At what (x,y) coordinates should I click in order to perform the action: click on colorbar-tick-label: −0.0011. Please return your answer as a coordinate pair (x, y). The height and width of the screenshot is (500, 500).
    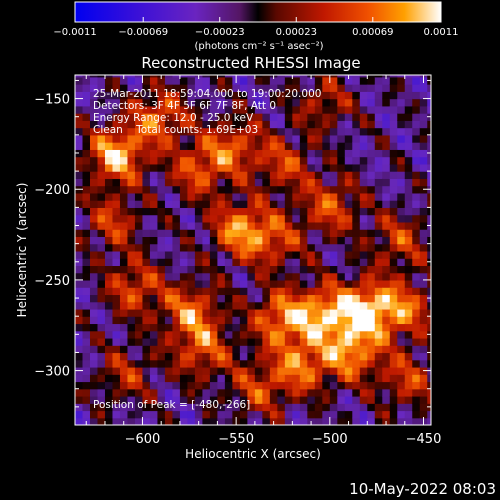
    Looking at the image, I should click on (74, 32).